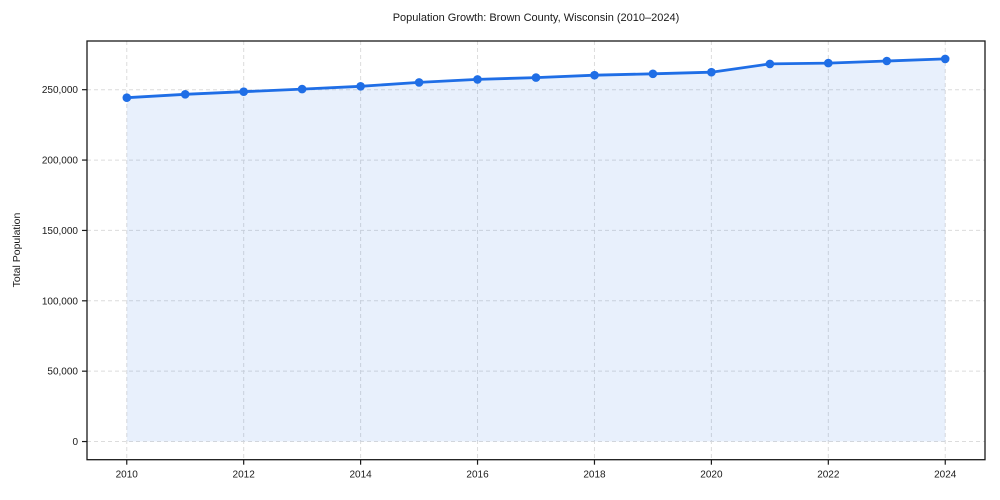 The height and width of the screenshot is (500, 1000). What do you see at coordinates (75, 442) in the screenshot?
I see `y-tick-label: 0` at bounding box center [75, 442].